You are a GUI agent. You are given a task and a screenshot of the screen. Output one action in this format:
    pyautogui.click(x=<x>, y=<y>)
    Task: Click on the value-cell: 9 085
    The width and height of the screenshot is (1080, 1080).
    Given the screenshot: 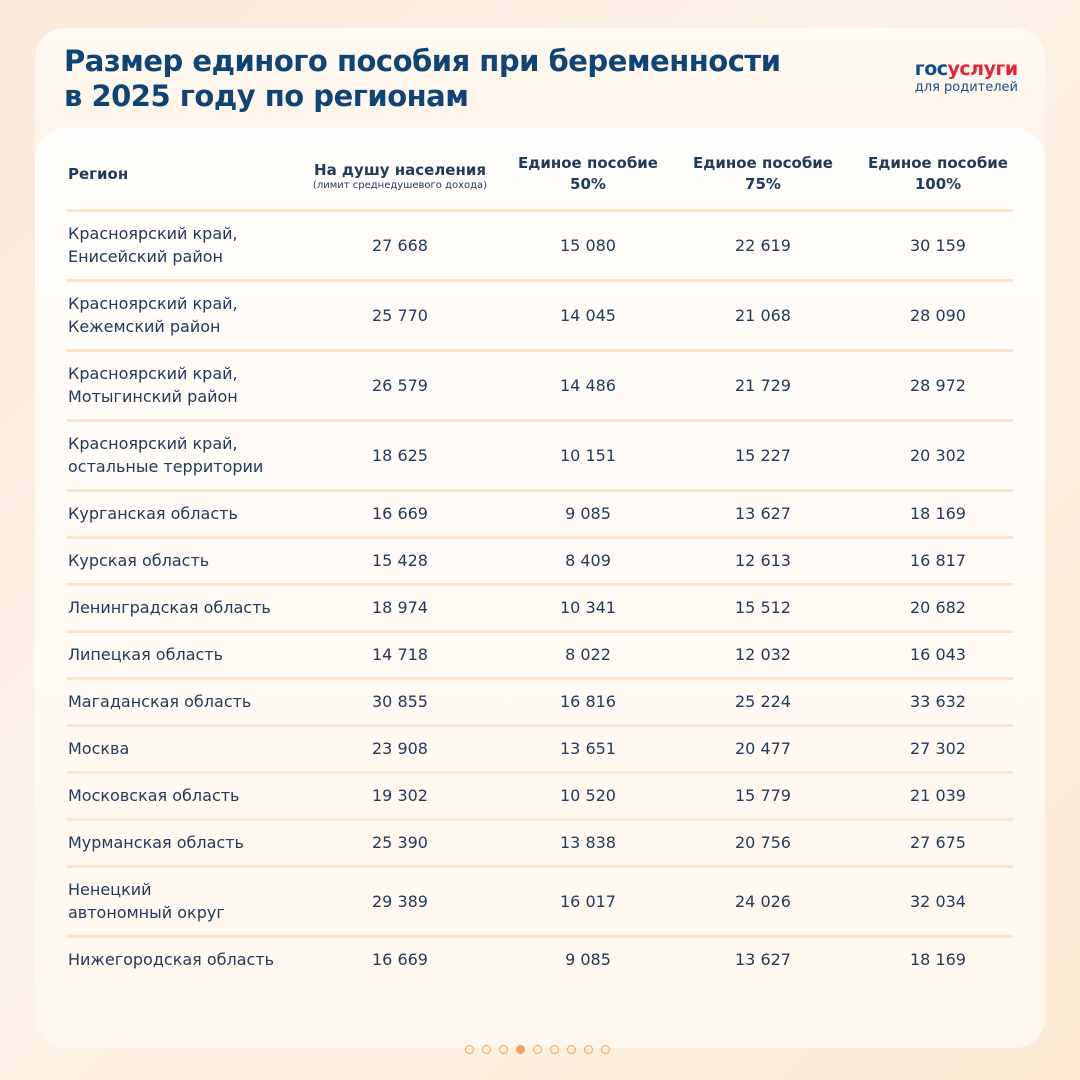 What is the action you would take?
    pyautogui.click(x=588, y=959)
    